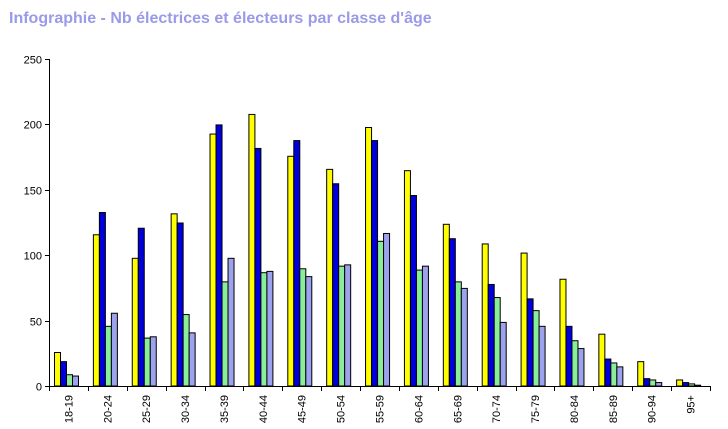  I want to click on bar-35-39-s3, so click(225, 334).